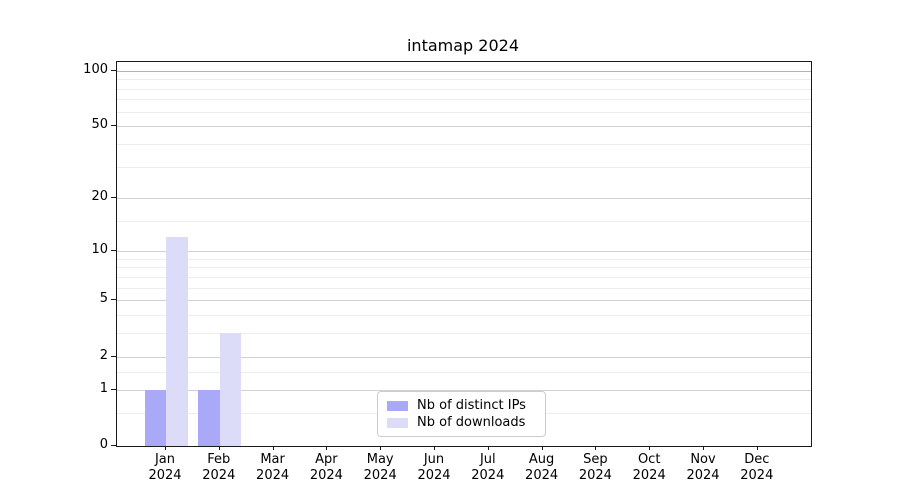 Image resolution: width=900 pixels, height=500 pixels. What do you see at coordinates (103, 444) in the screenshot?
I see `y-axis-tick-label: 0` at bounding box center [103, 444].